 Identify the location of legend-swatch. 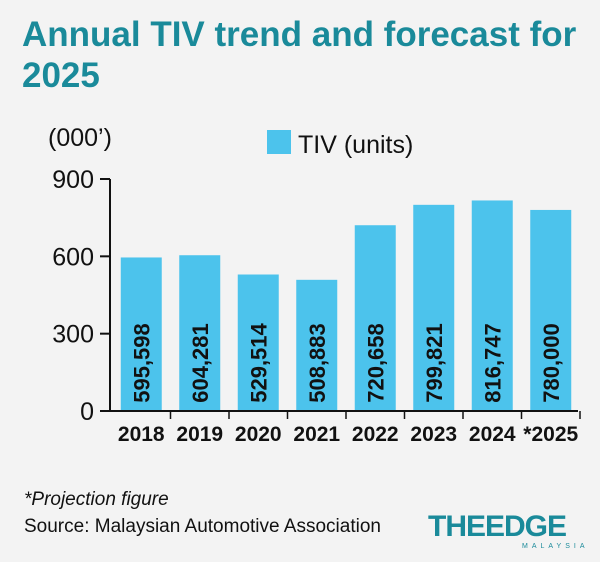
(279, 142).